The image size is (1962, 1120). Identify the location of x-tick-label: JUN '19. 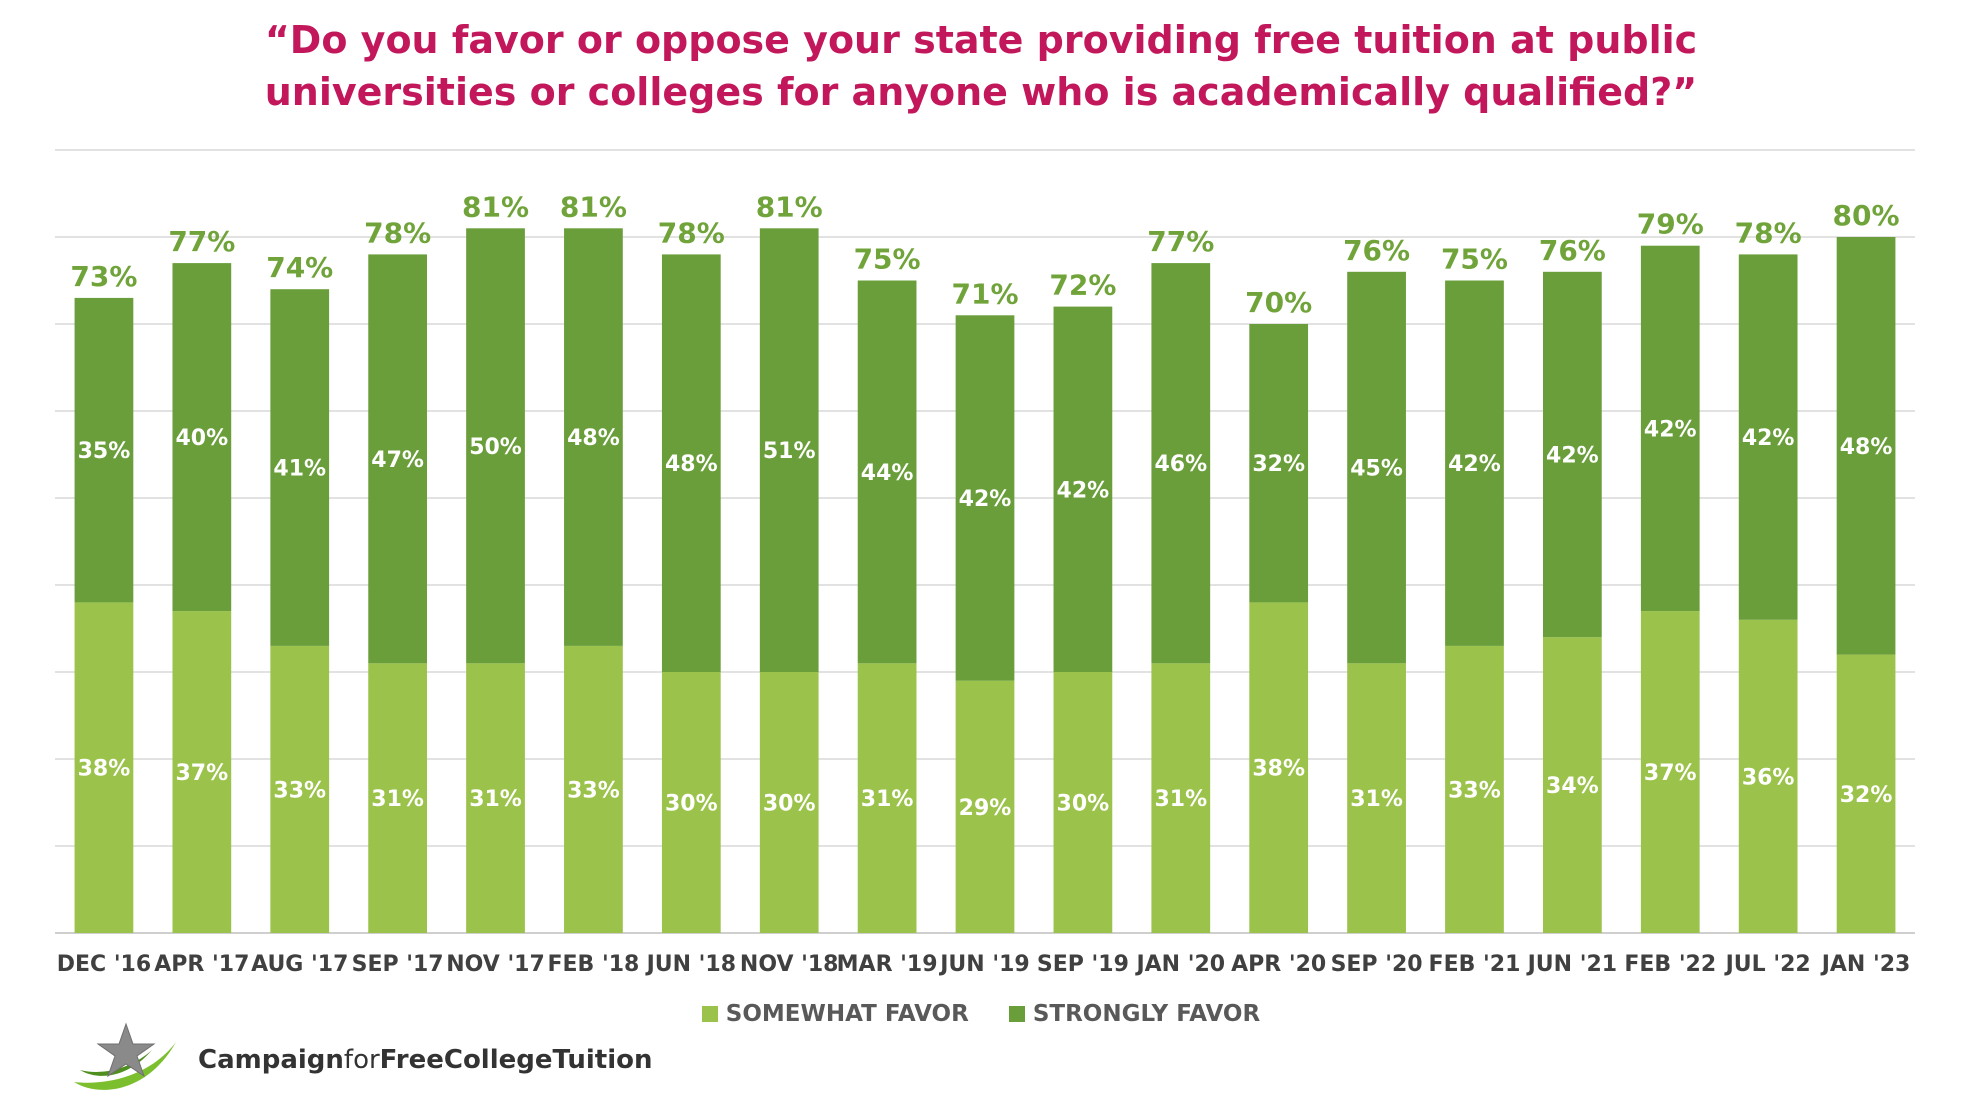
(983, 964).